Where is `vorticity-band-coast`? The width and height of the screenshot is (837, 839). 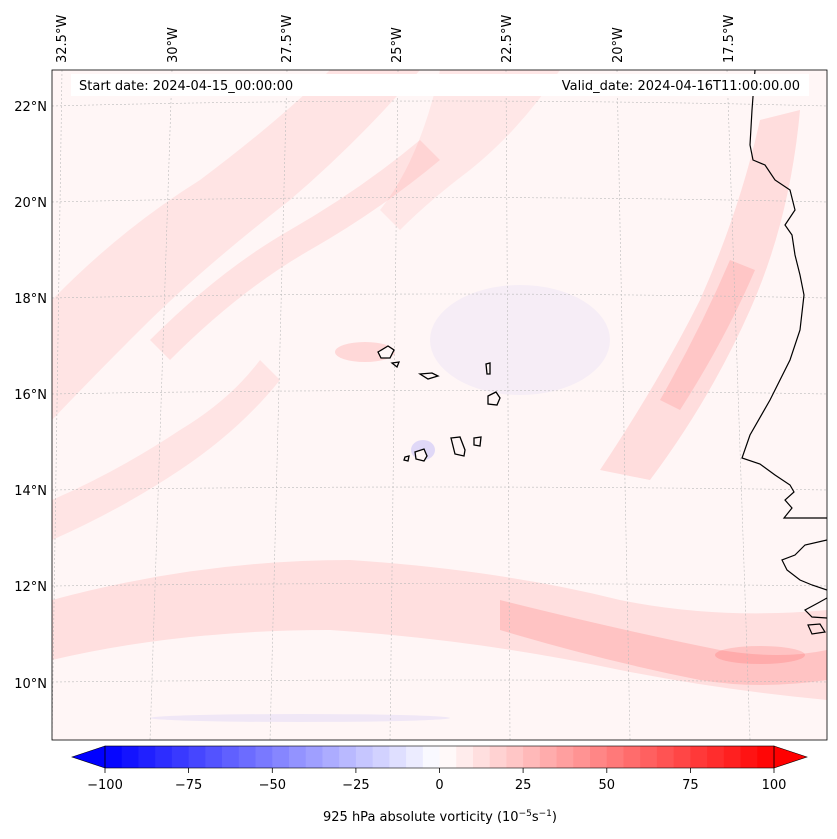 vorticity-band-coast is located at coordinates (700, 295).